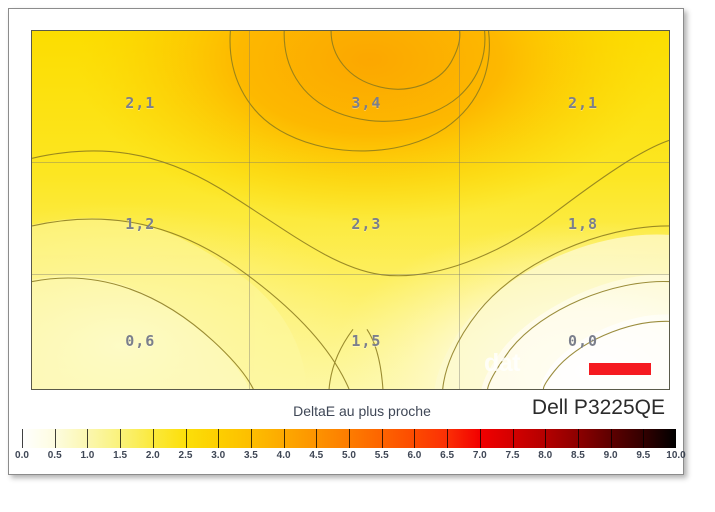  I want to click on colorbar-tick-label: 3.5, so click(250, 455).